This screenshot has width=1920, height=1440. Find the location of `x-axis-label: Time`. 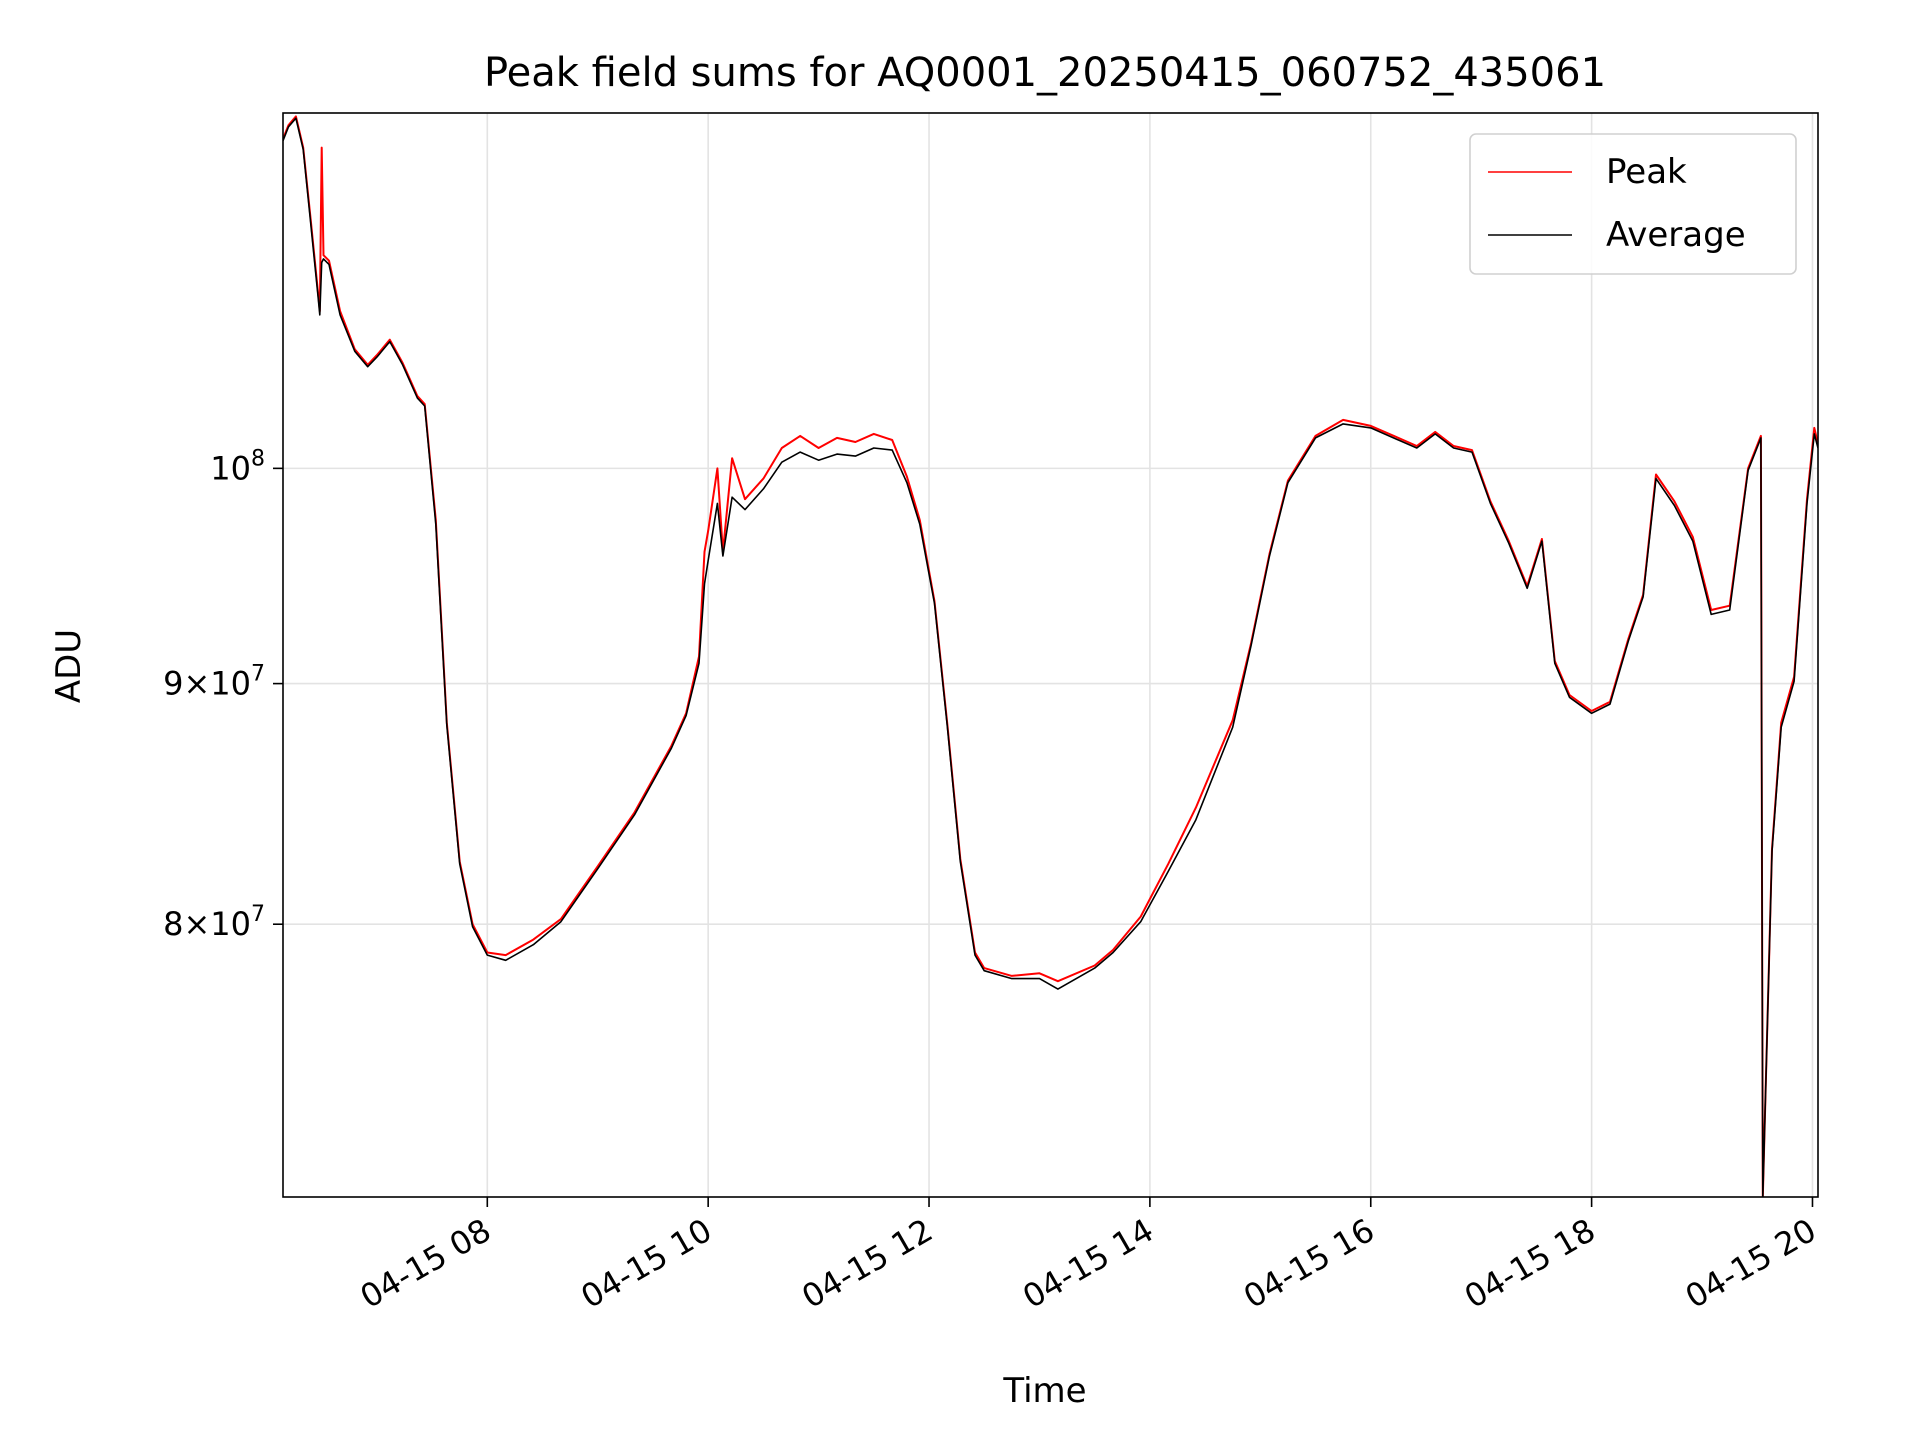

x-axis-label: Time is located at coordinates (1044, 1391).